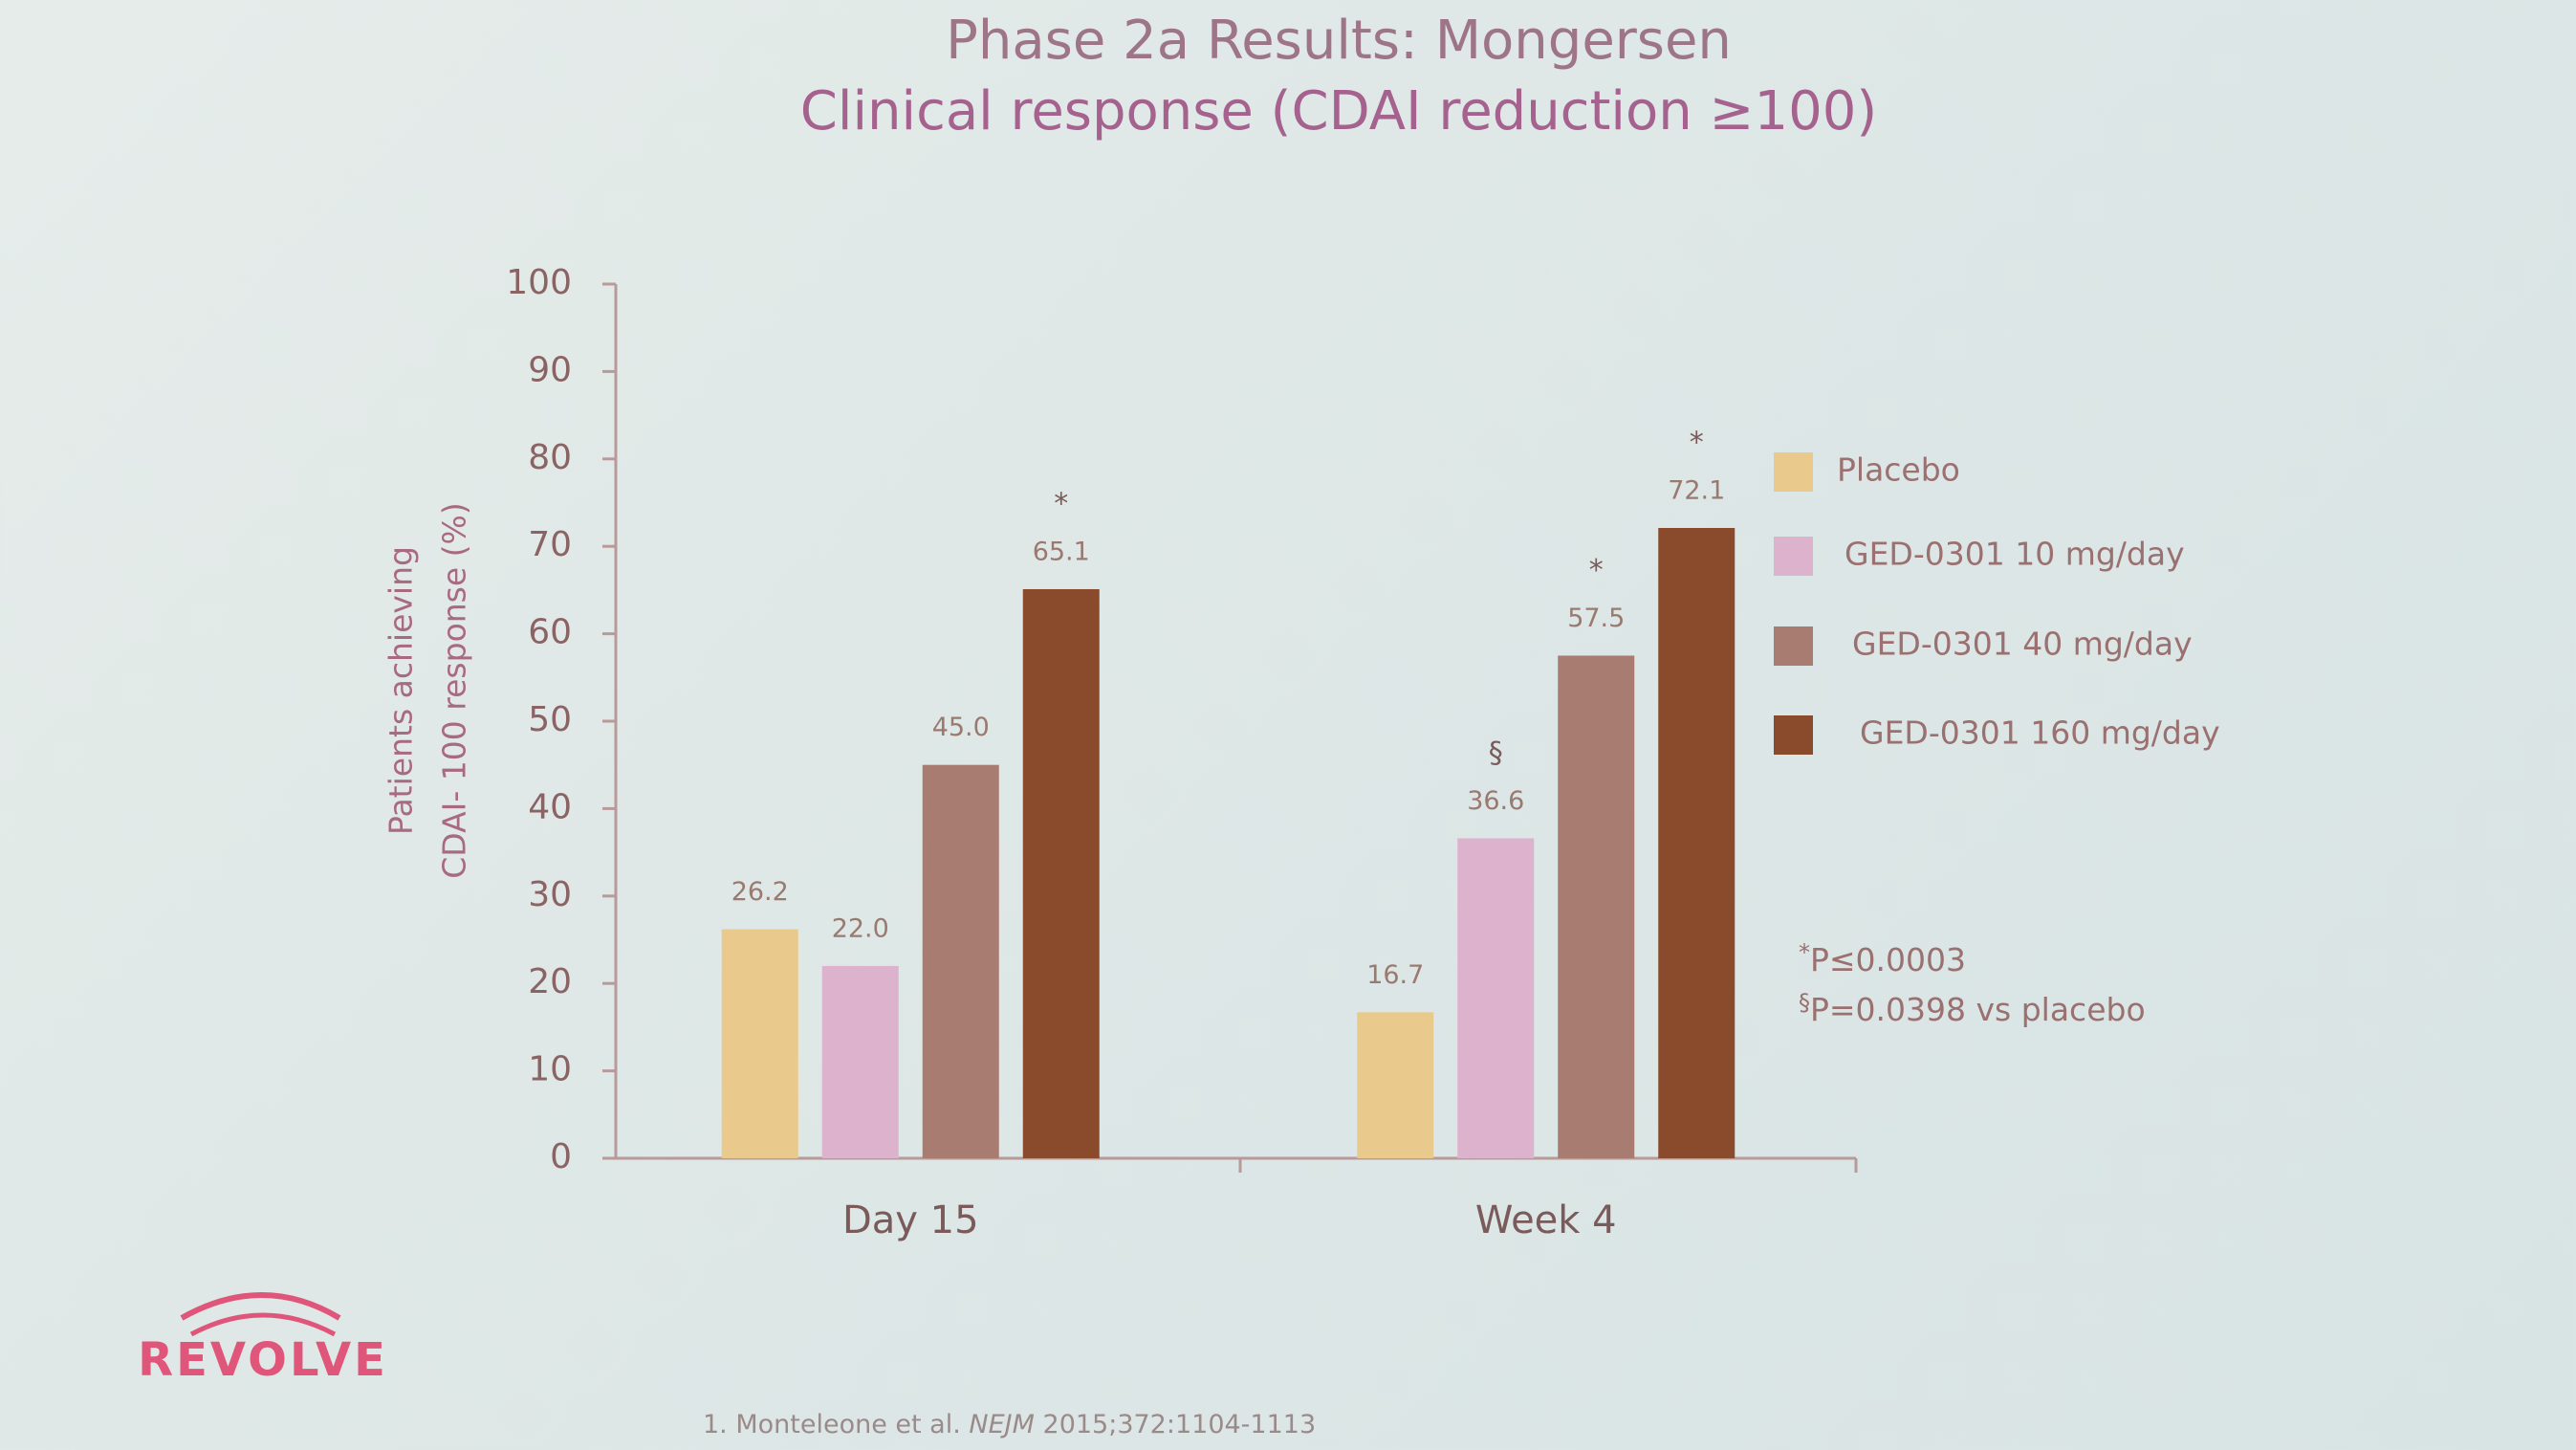 Image resolution: width=2576 pixels, height=1450 pixels. I want to click on y-tick-label: 0, so click(561, 1156).